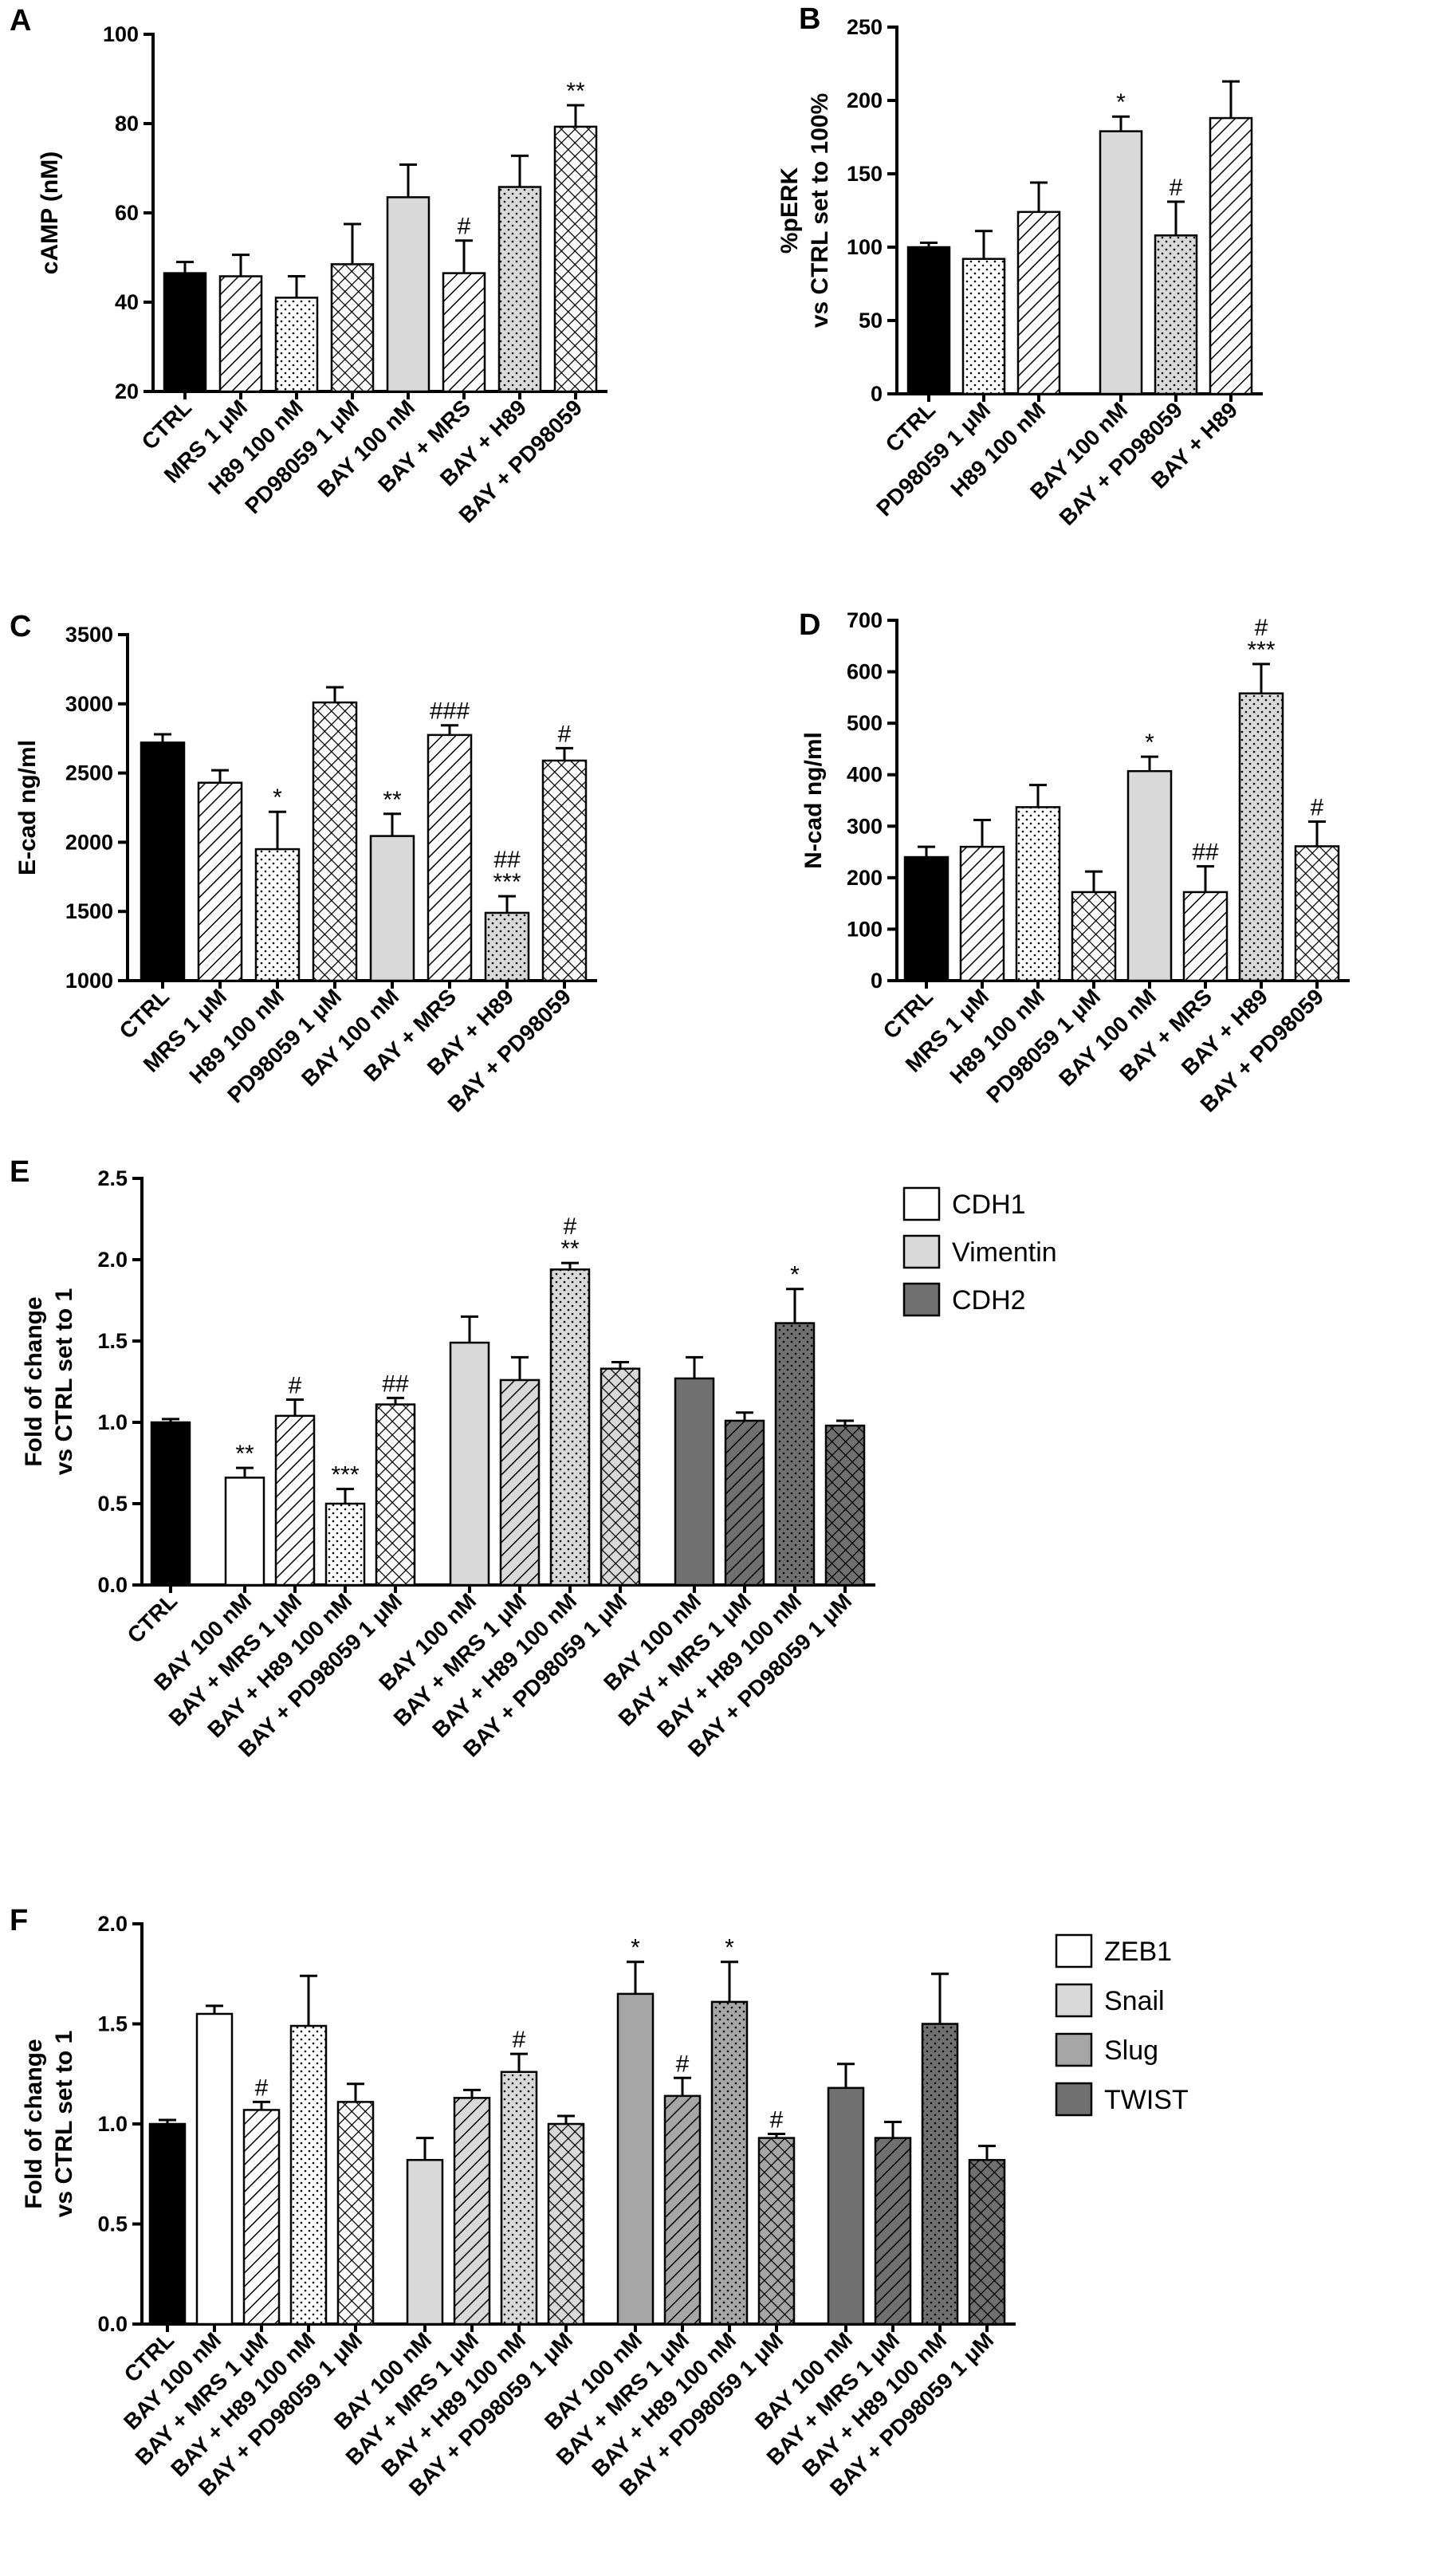 This screenshot has width=1435, height=2576. I want to click on y-tick-label: 400, so click(865, 775).